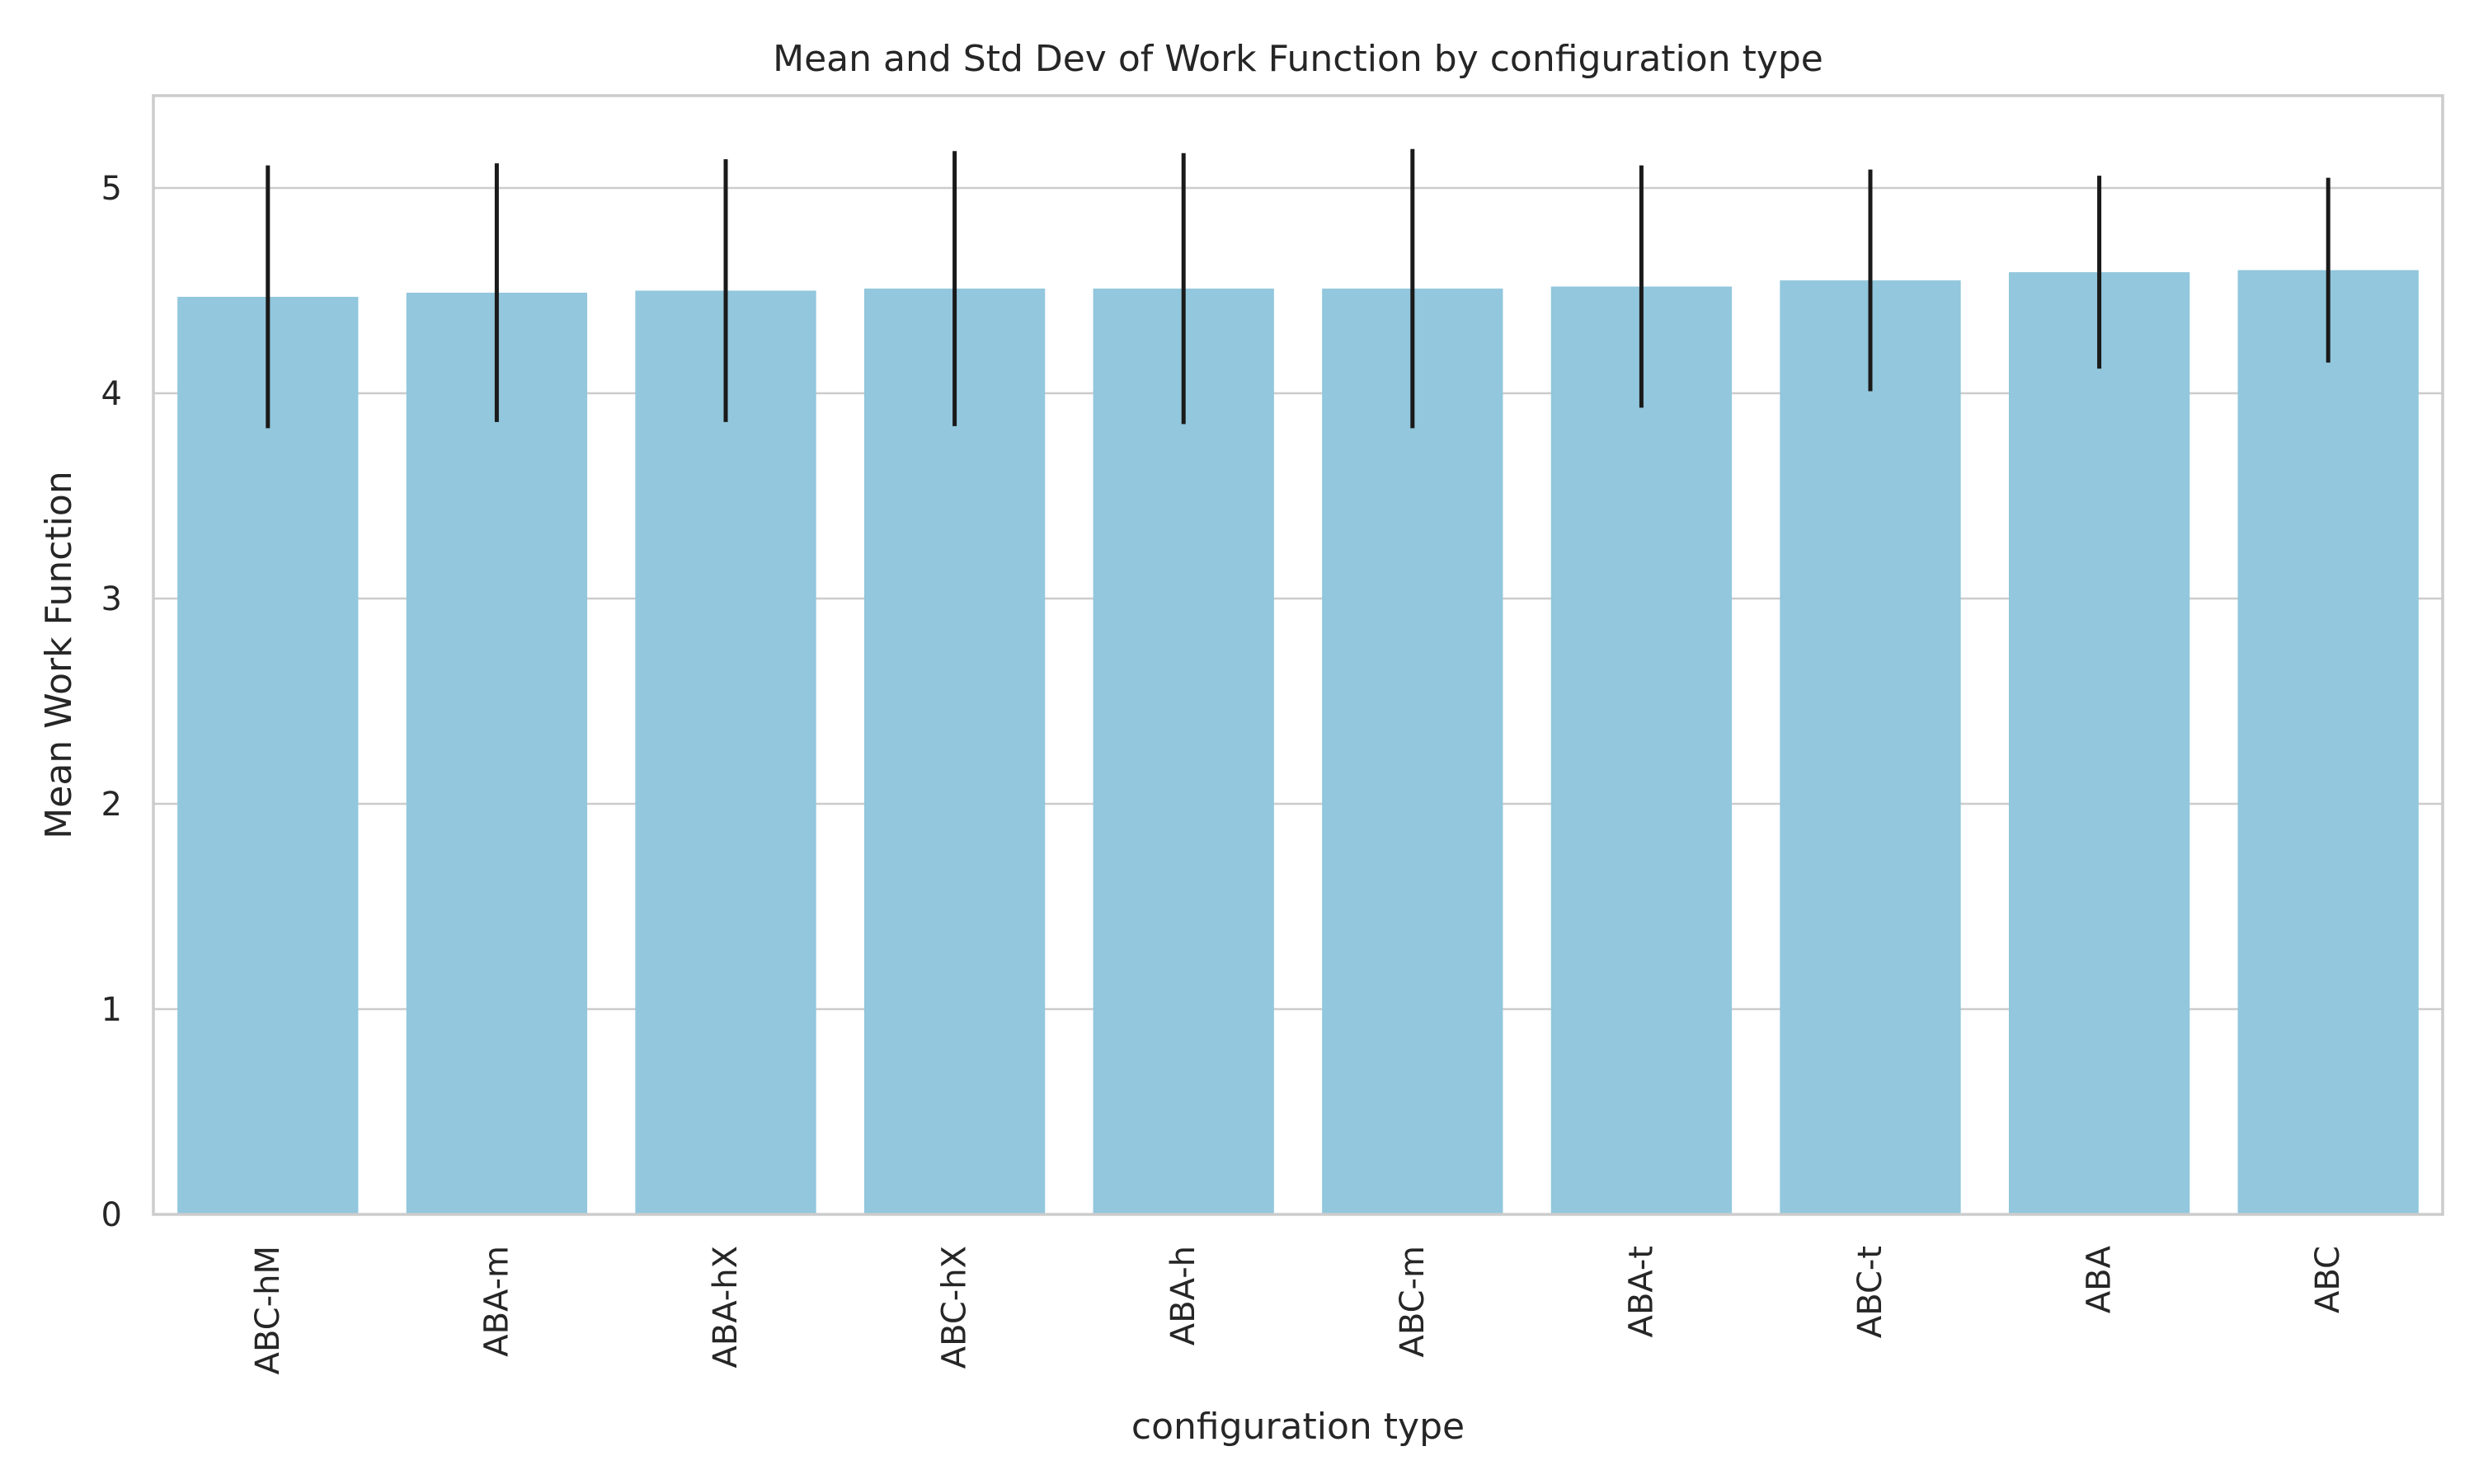  What do you see at coordinates (59, 654) in the screenshot?
I see `y-axis-label: Mean Work Function` at bounding box center [59, 654].